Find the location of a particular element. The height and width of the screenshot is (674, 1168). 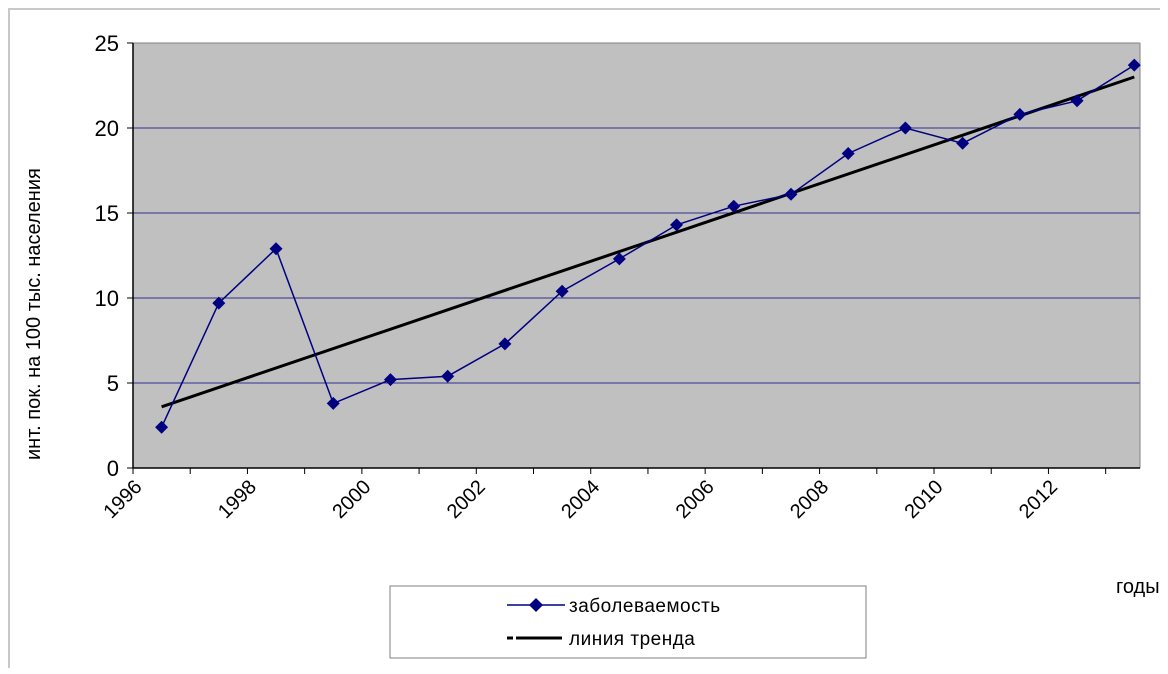

legend-diamond-marker is located at coordinates (536, 605).